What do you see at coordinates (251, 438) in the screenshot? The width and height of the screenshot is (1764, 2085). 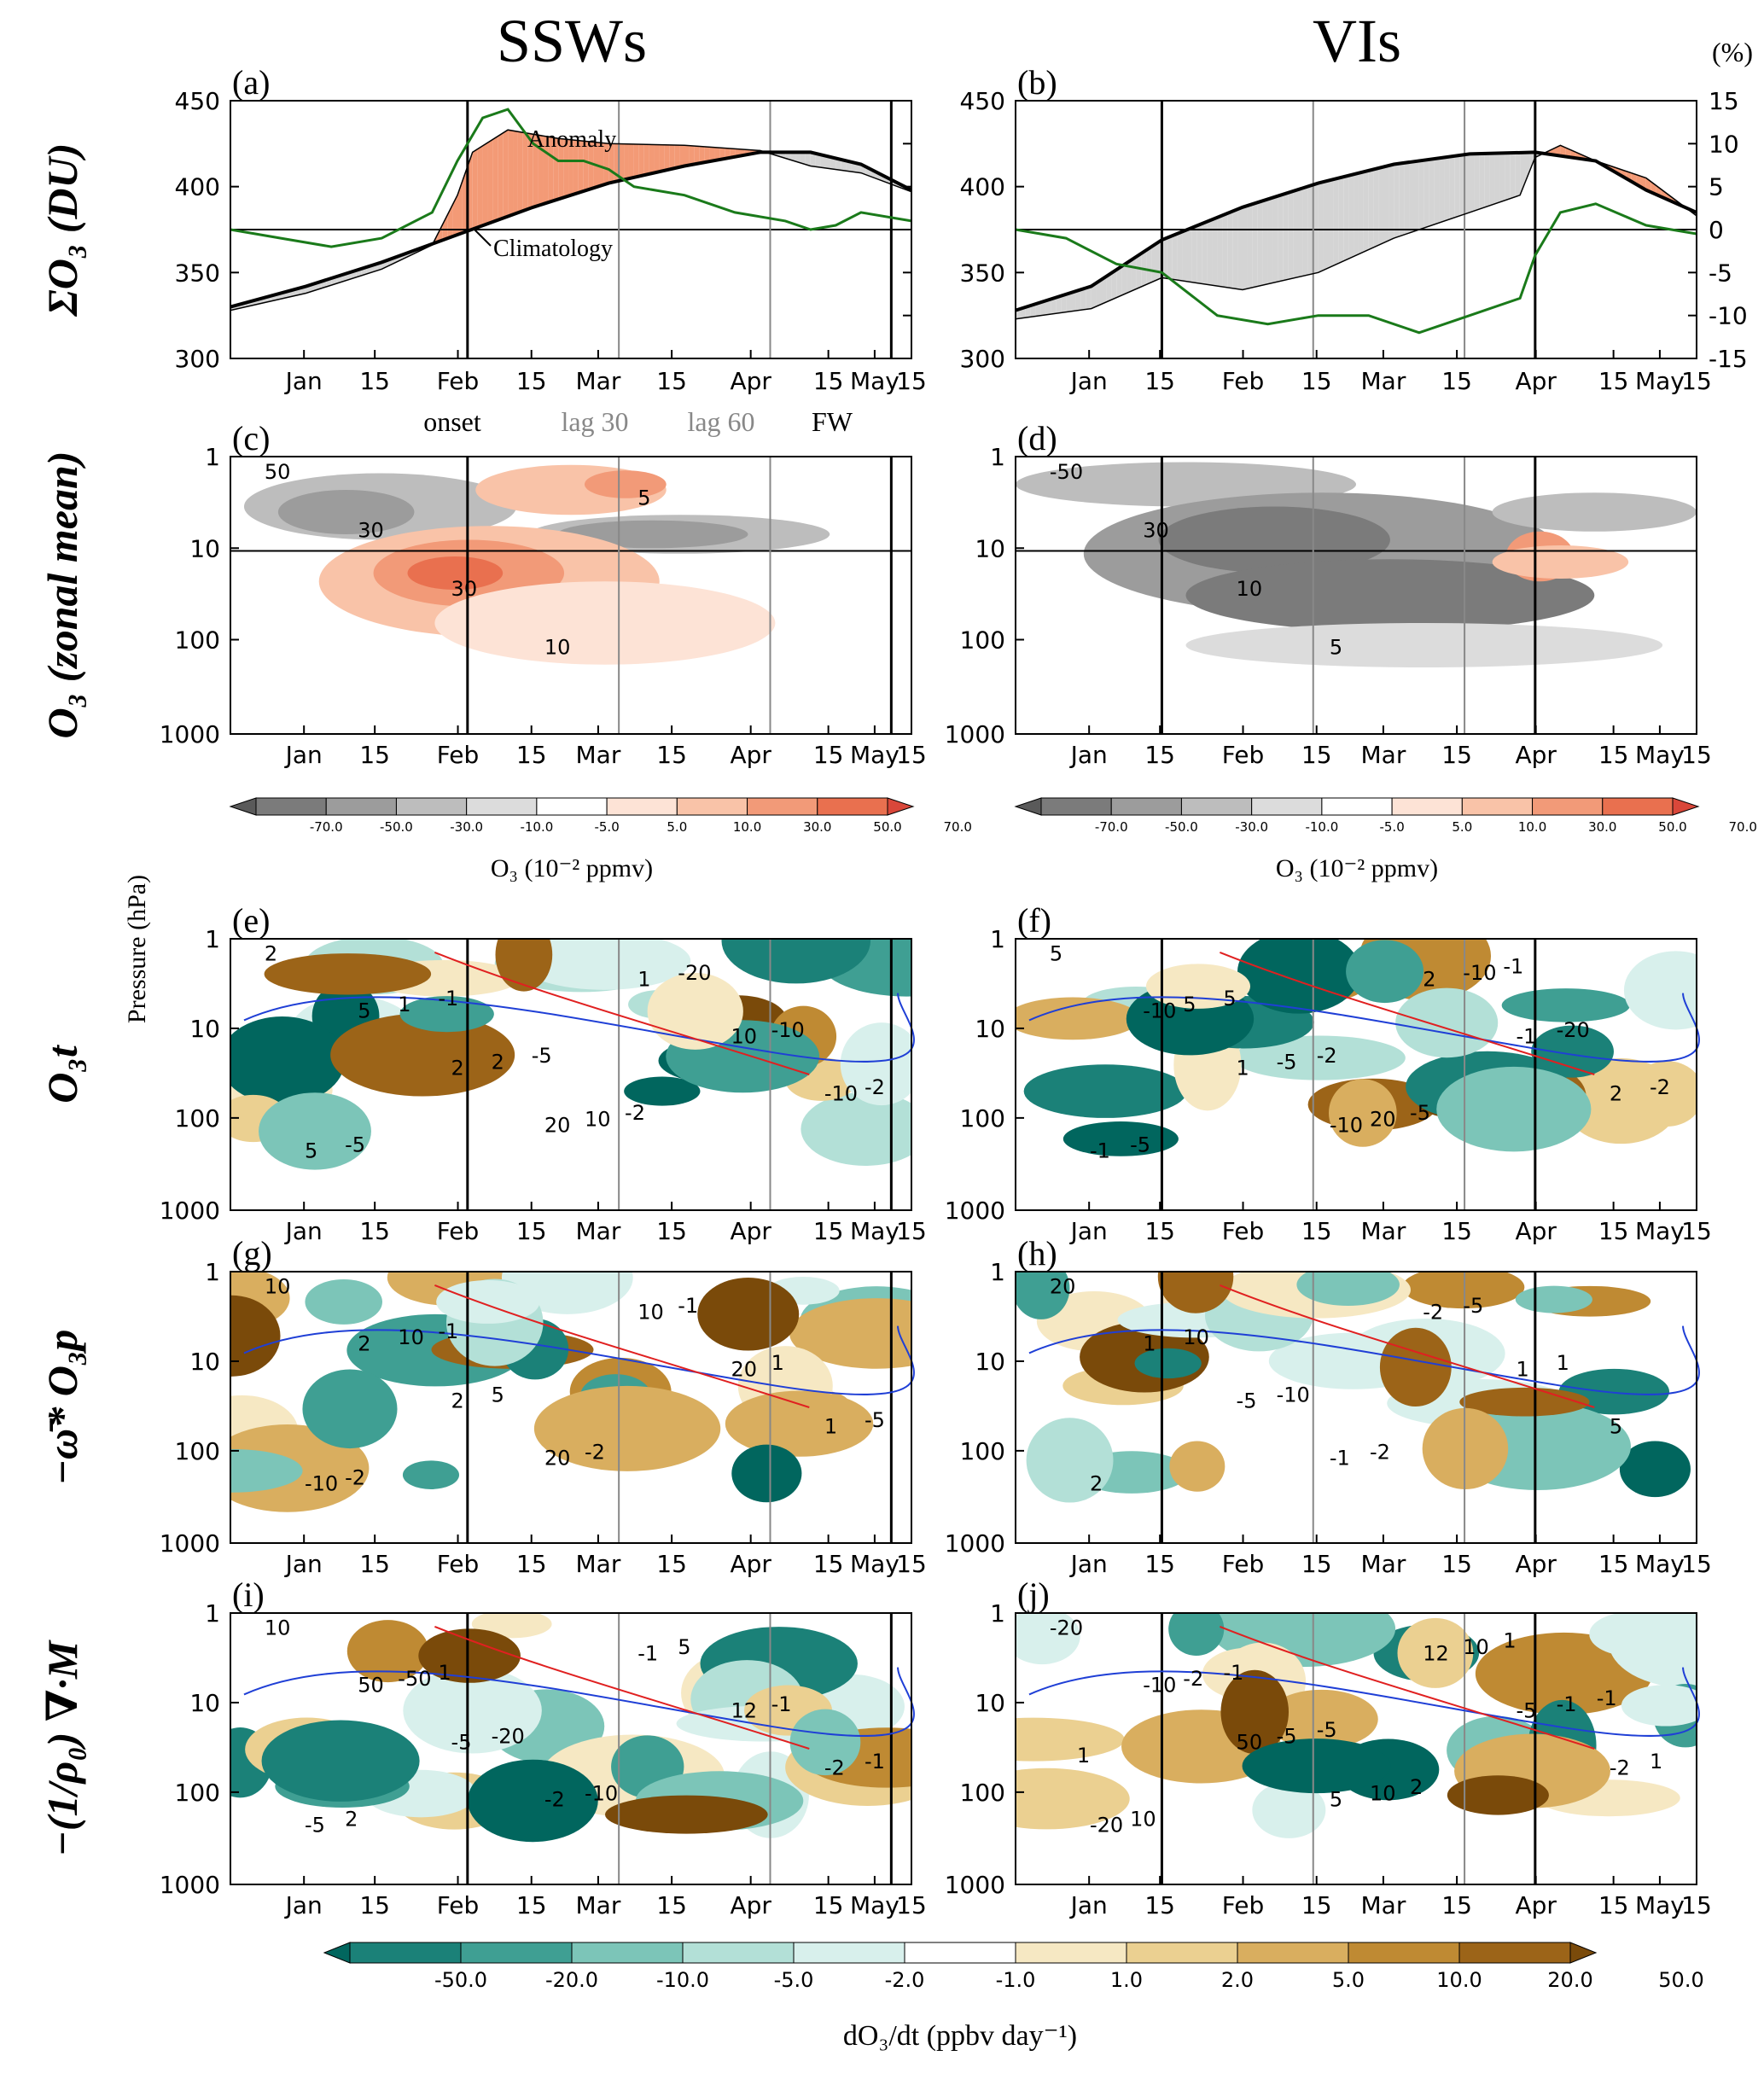 I see `panel-letter: (c)` at bounding box center [251, 438].